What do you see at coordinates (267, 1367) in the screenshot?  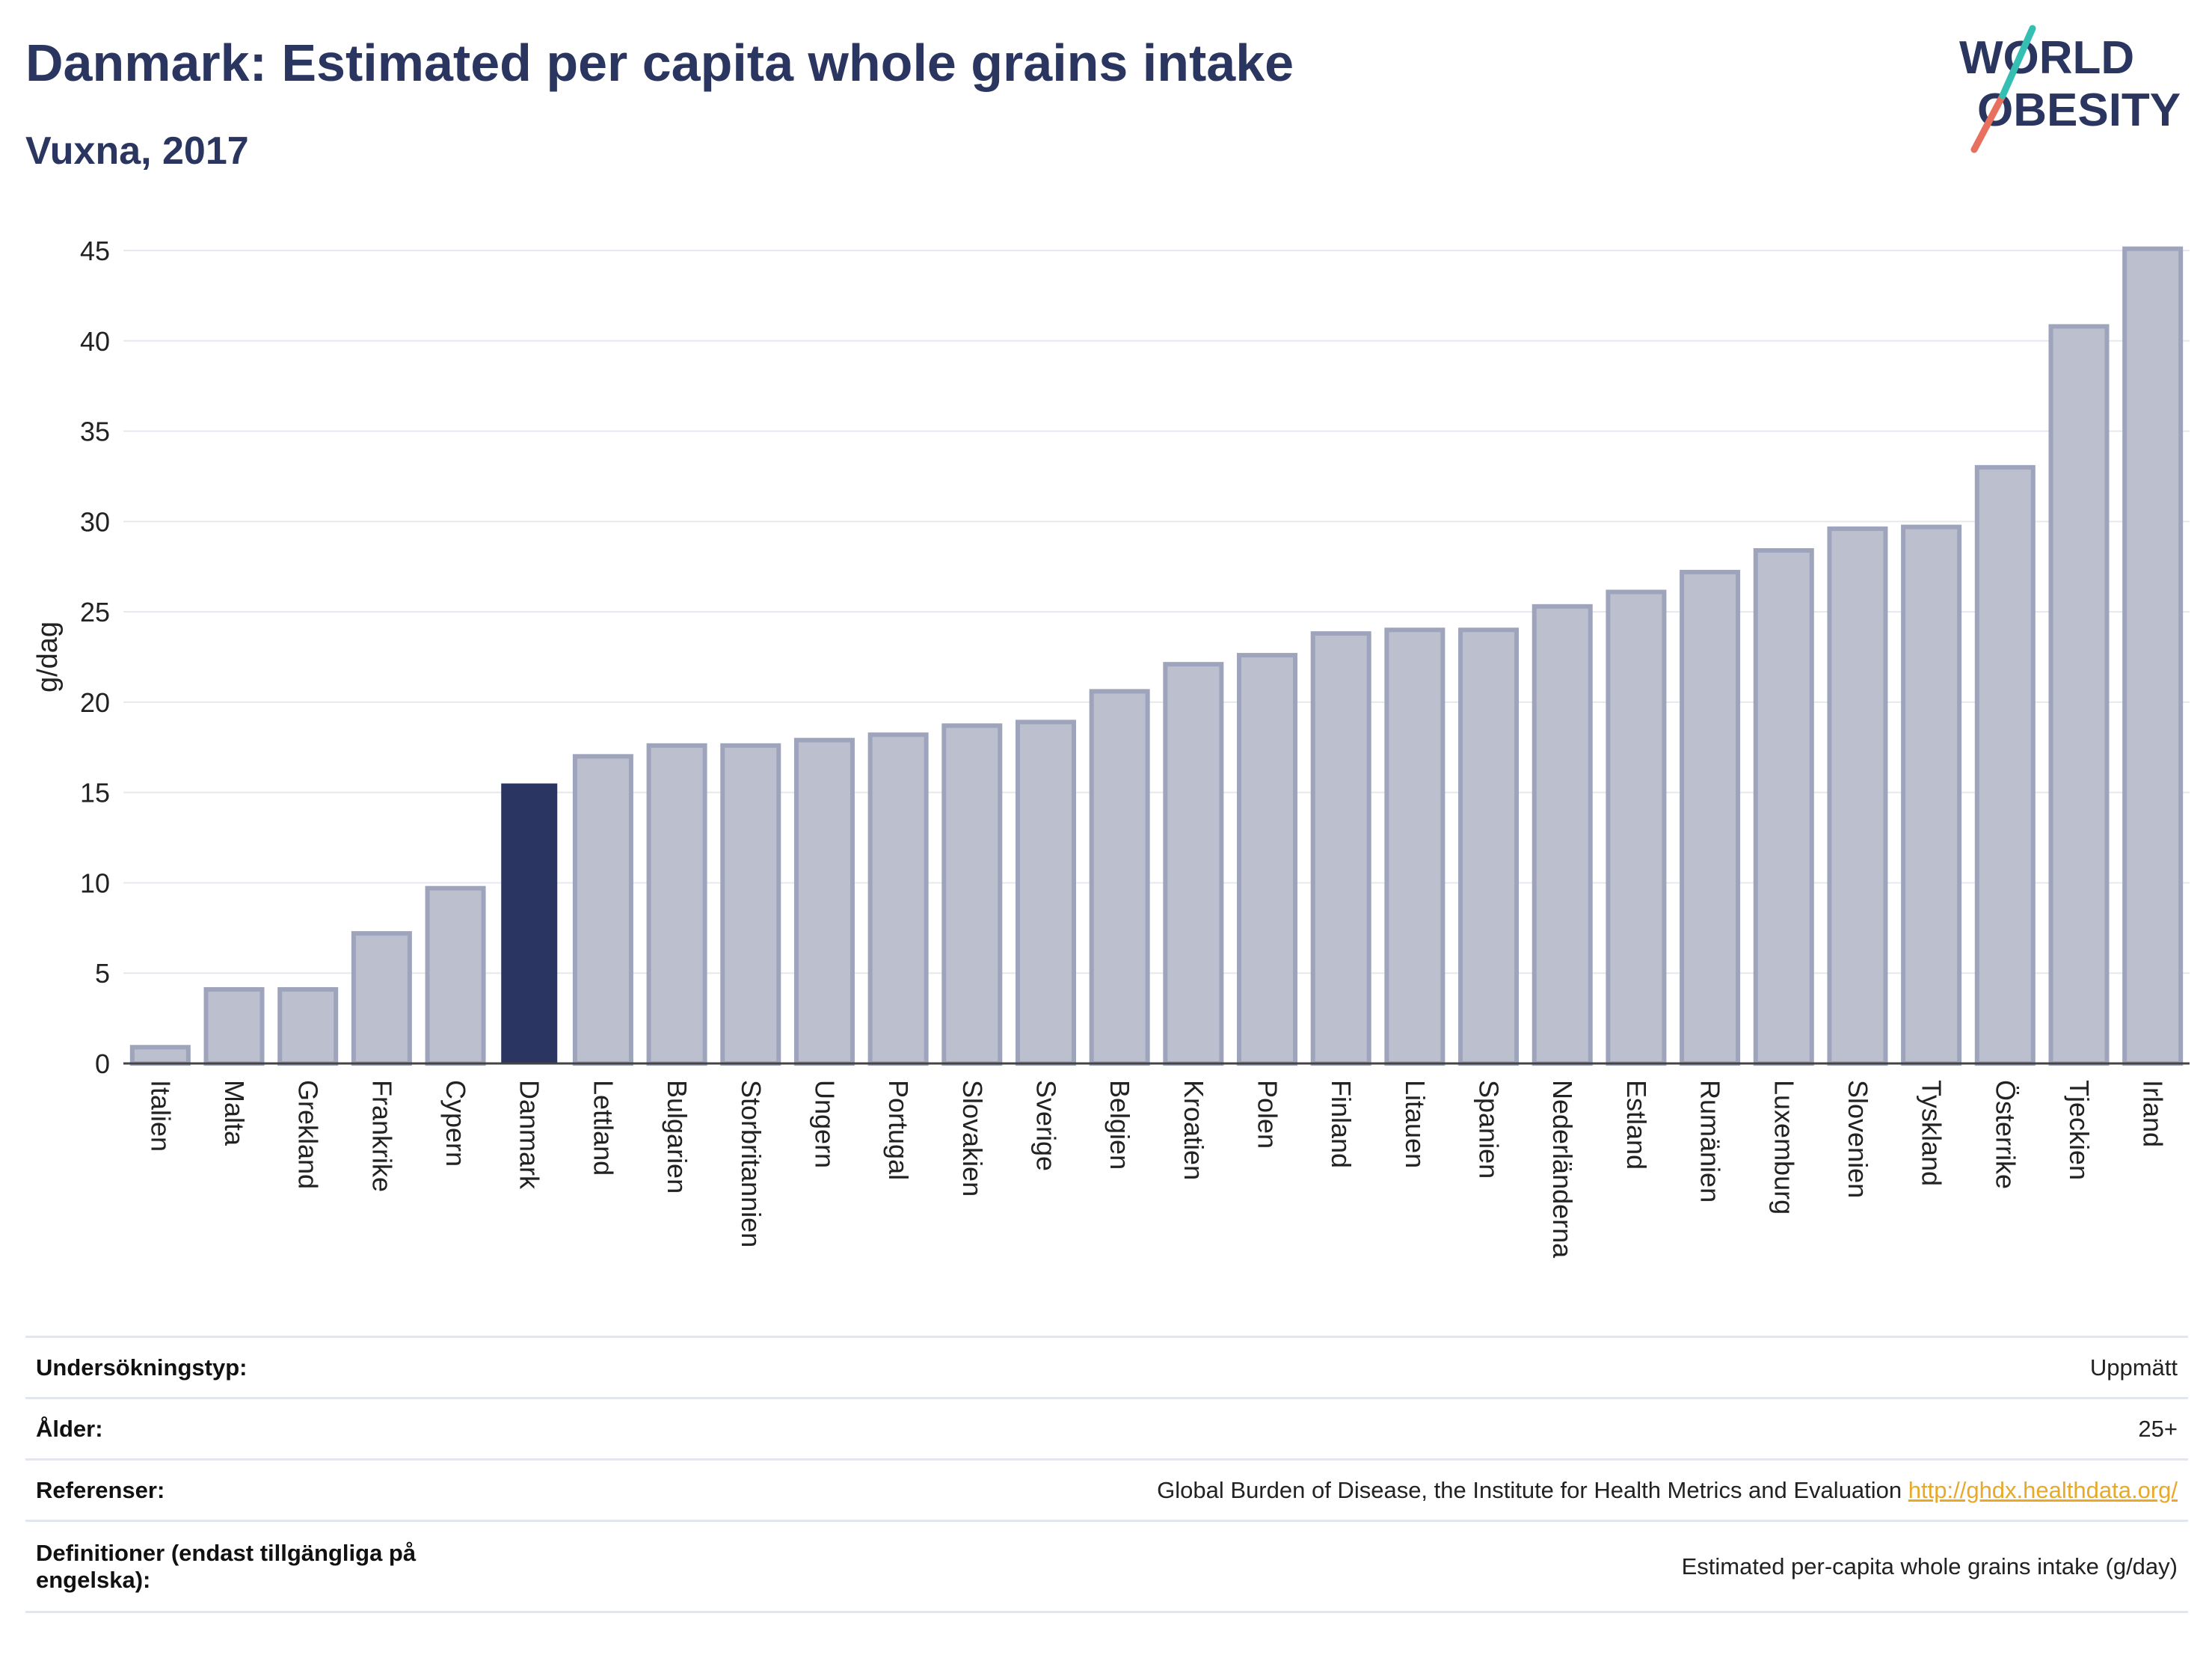 I see `info-label: Undersökningstyp:` at bounding box center [267, 1367].